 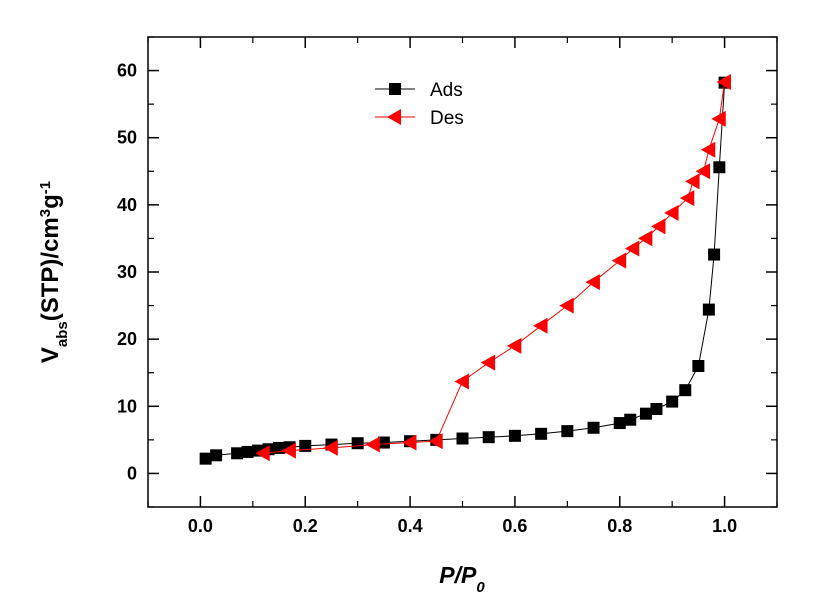 I want to click on legend-label-ads: Ads, so click(x=446, y=90).